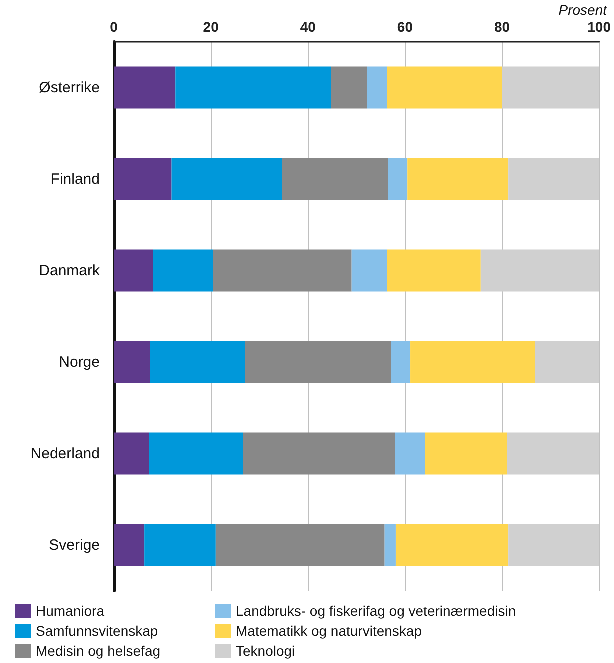 Image resolution: width=614 pixels, height=663 pixels. I want to click on x-tick-label: 60, so click(405, 27).